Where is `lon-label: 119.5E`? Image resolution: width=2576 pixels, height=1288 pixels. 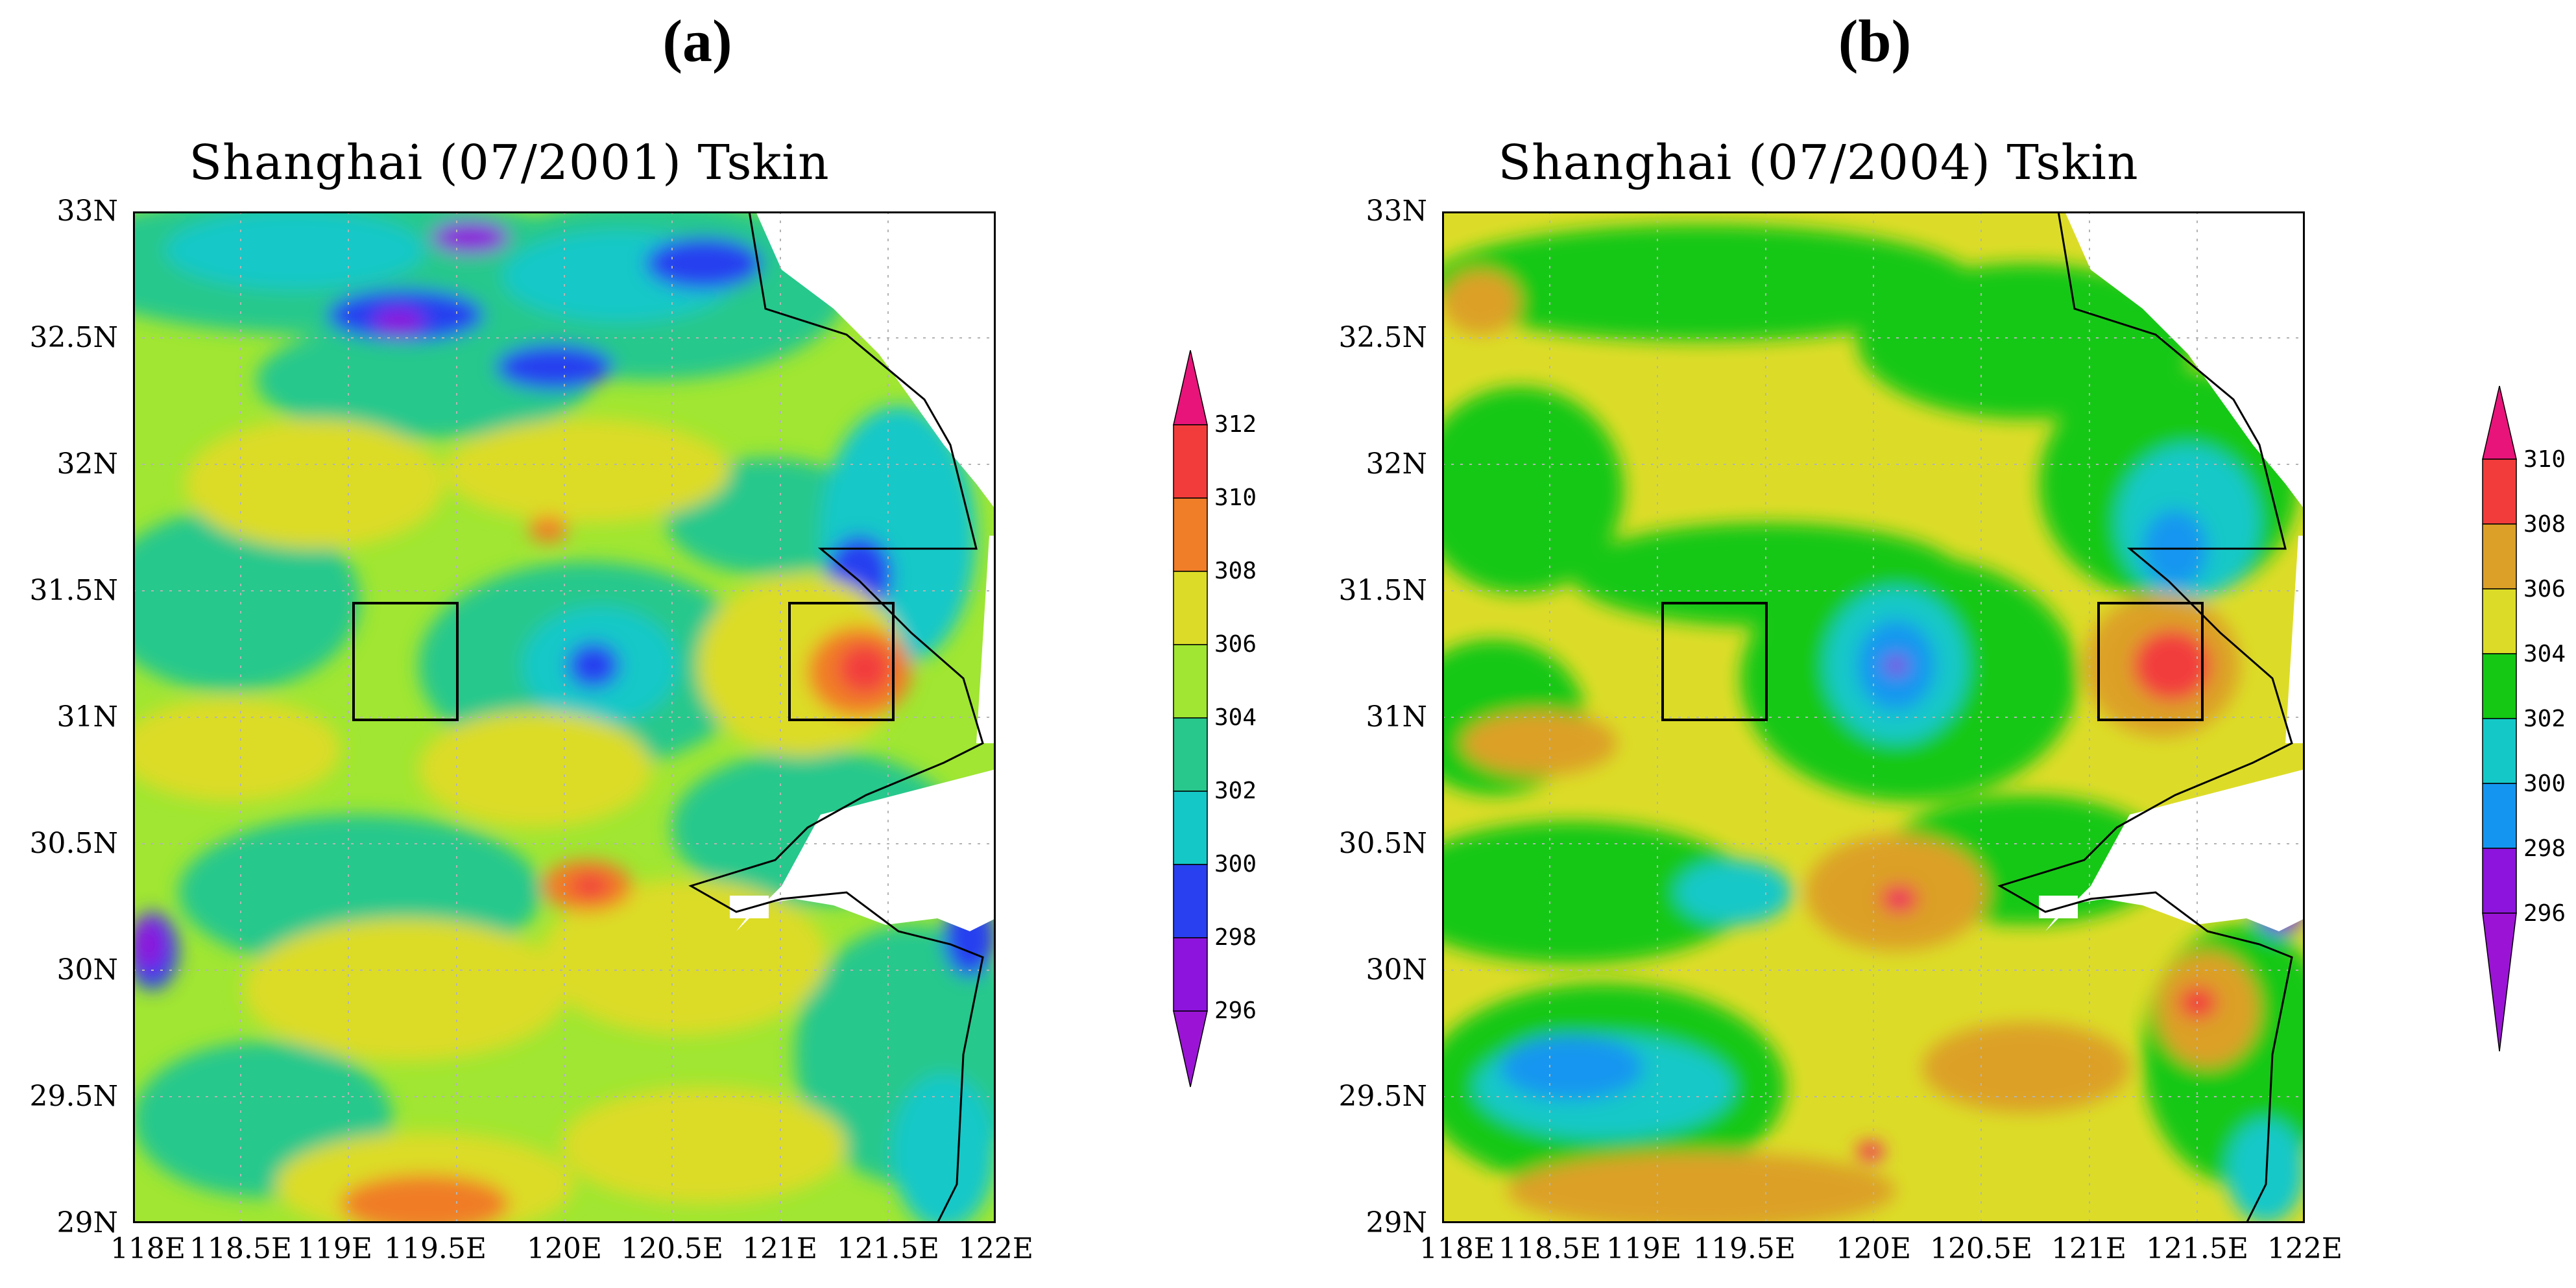 lon-label: 119.5E is located at coordinates (435, 1248).